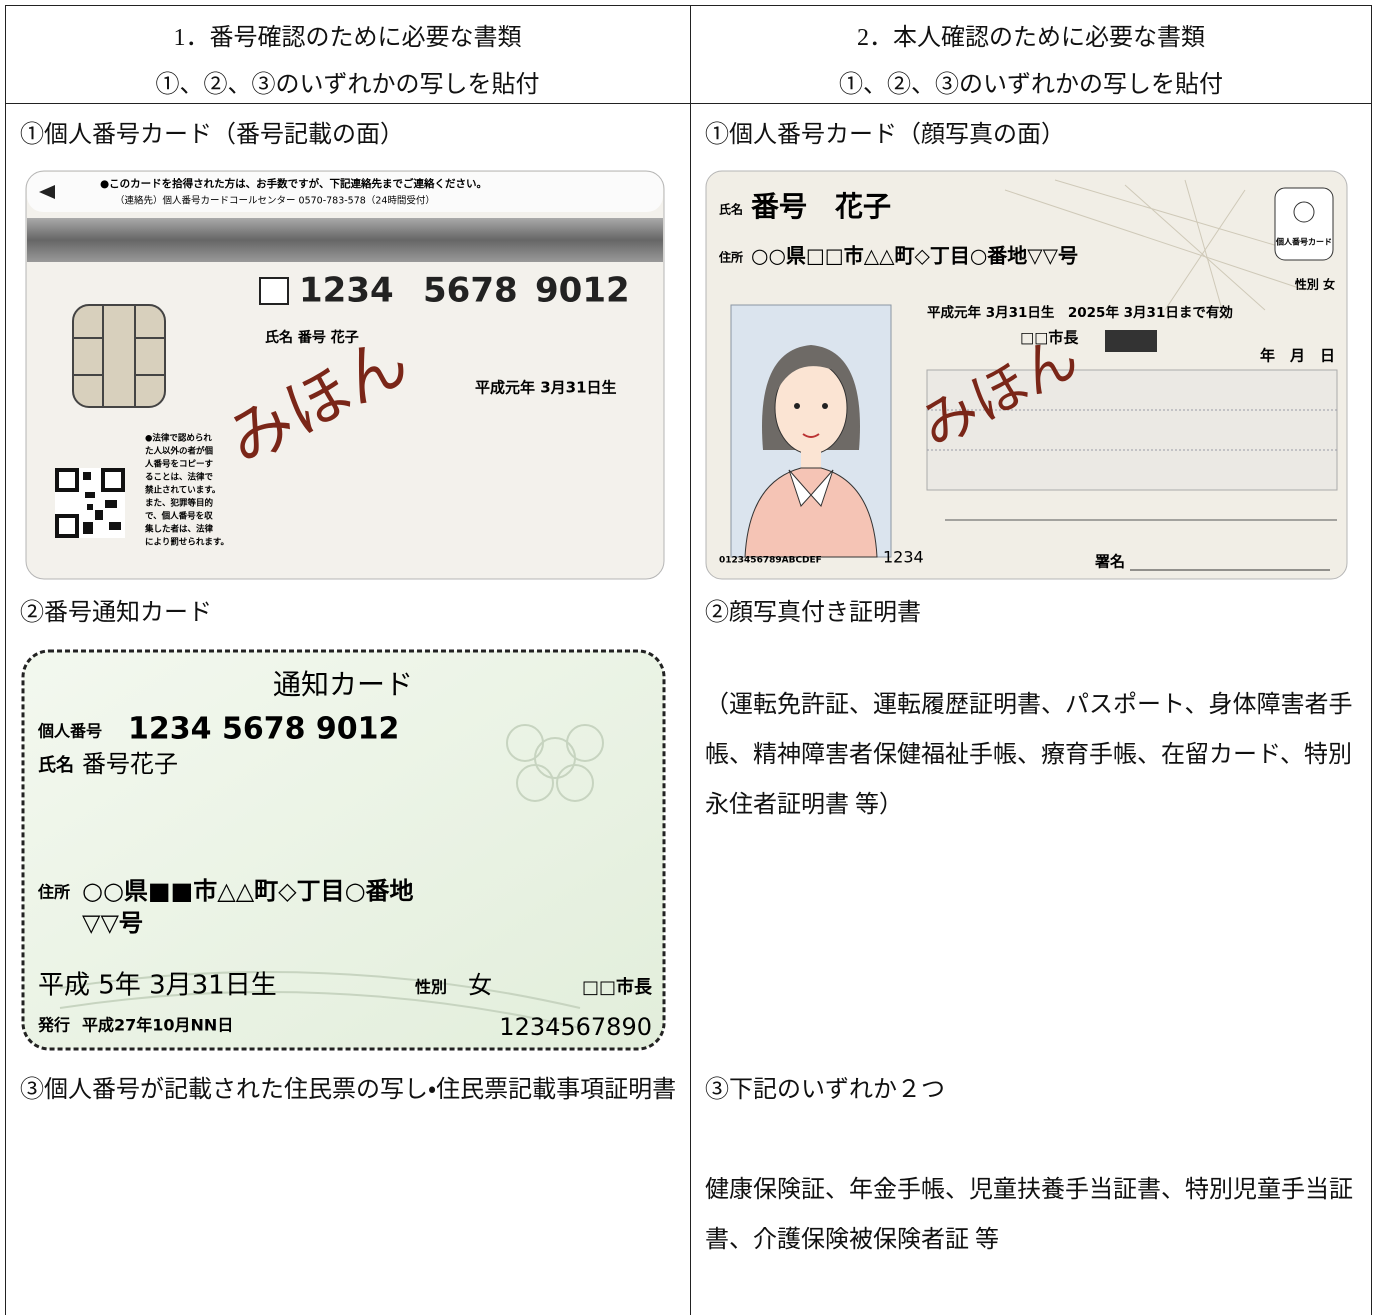 The image size is (1377, 1315). Describe the element at coordinates (1029, 1215) in the screenshot. I see `item-text: 健康保険証、年金手帳、児童扶養手当証書、特別児童手当証書、介護保険被保険者証 等` at that location.